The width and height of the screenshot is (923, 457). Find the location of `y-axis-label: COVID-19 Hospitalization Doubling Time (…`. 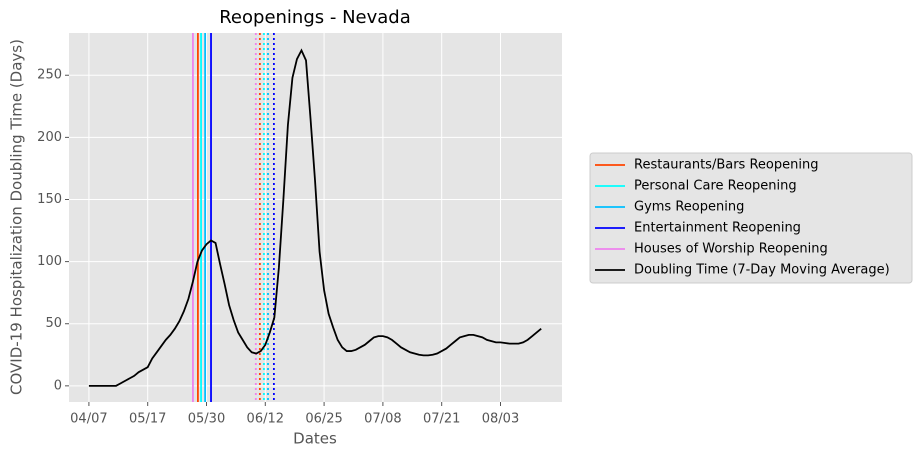

y-axis-label: COVID-19 Hospitalization Doubling Time (… is located at coordinates (17, 217).